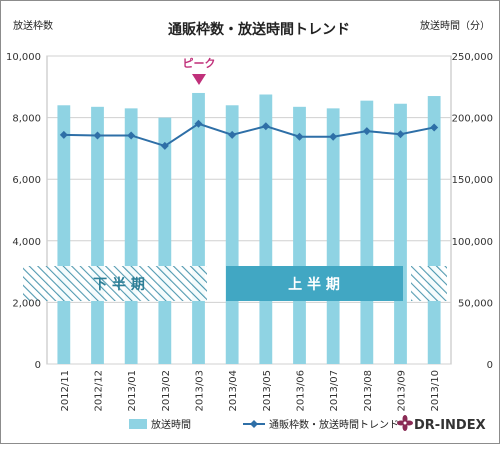 The height and width of the screenshot is (449, 500). Describe the element at coordinates (199, 63) in the screenshot. I see `peak-label: ピーク` at that location.